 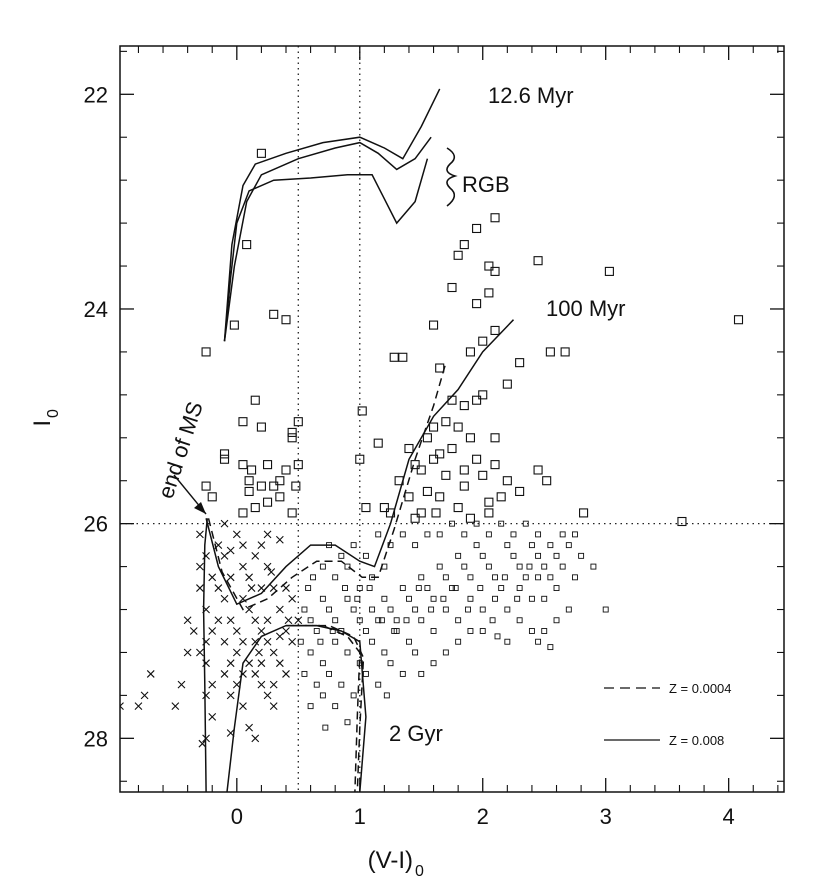 What do you see at coordinates (42, 423) in the screenshot?
I see `y-axis-title: I` at bounding box center [42, 423].